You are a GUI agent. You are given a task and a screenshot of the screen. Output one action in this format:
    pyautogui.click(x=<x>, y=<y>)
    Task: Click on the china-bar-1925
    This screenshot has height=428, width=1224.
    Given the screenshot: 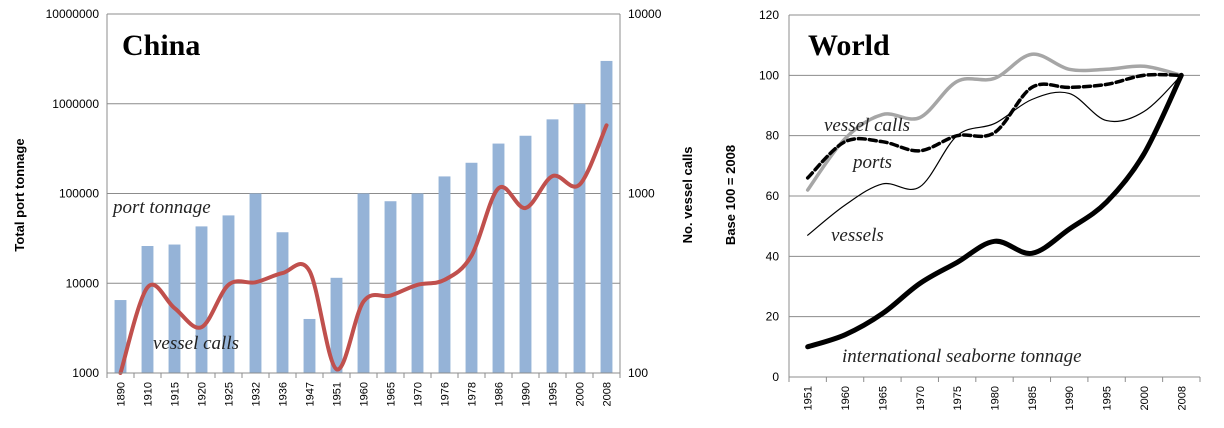 What is the action you would take?
    pyautogui.click(x=228, y=294)
    